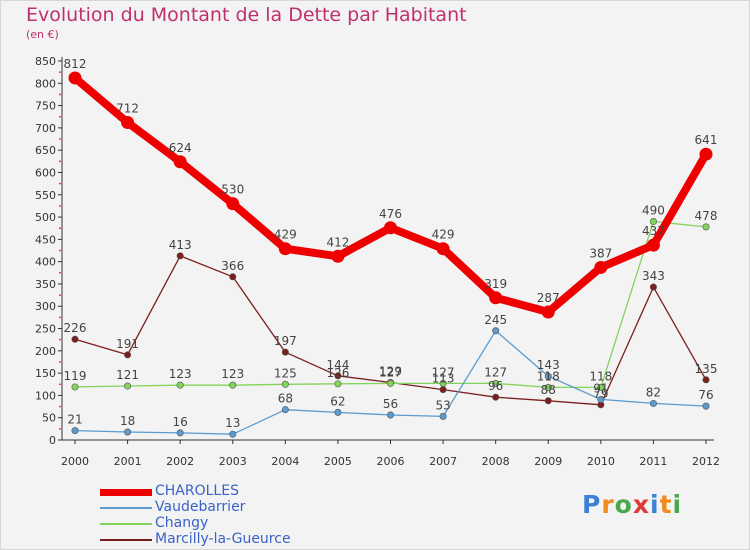  Describe the element at coordinates (548, 461) in the screenshot. I see `x-tick-label: 2009` at that location.